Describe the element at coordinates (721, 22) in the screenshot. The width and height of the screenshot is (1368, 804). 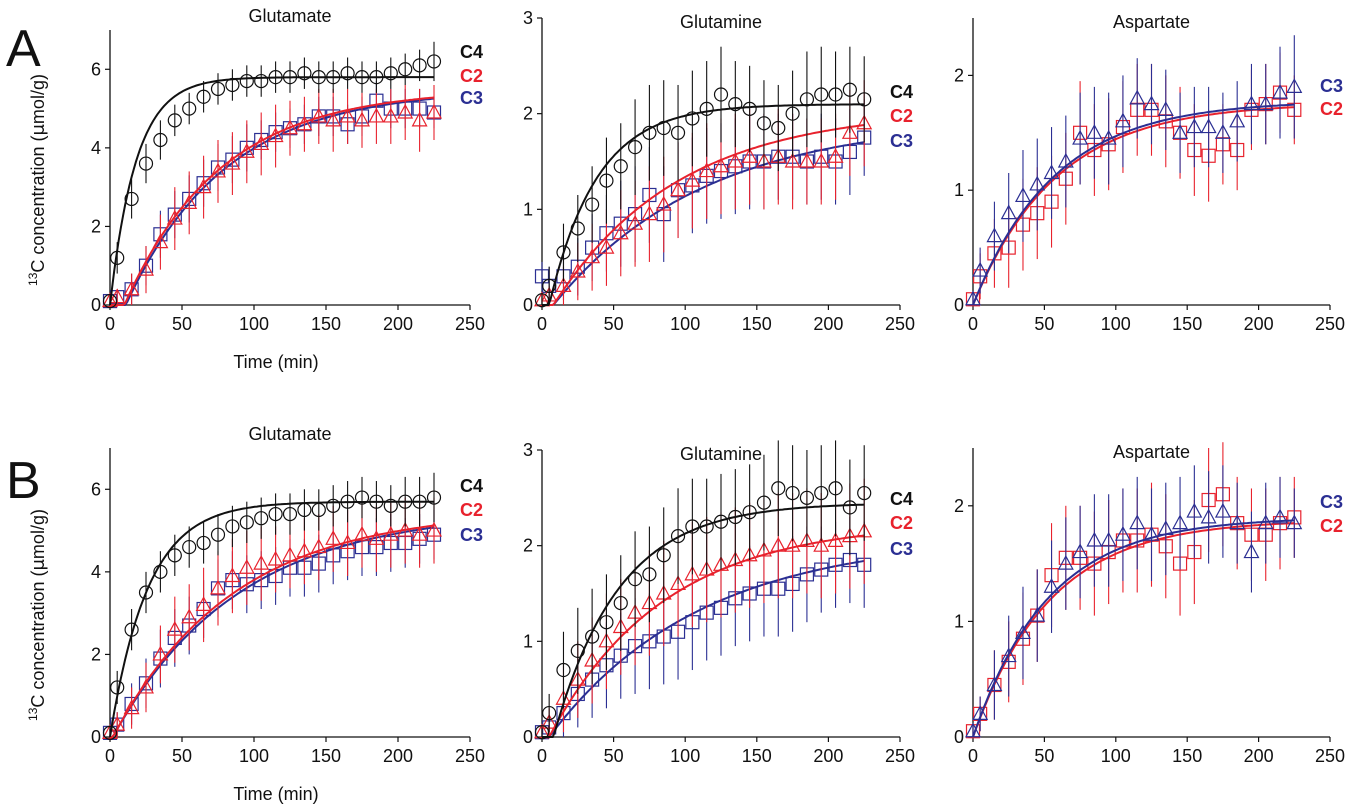
I see `panel-title: Glutamine` at that location.